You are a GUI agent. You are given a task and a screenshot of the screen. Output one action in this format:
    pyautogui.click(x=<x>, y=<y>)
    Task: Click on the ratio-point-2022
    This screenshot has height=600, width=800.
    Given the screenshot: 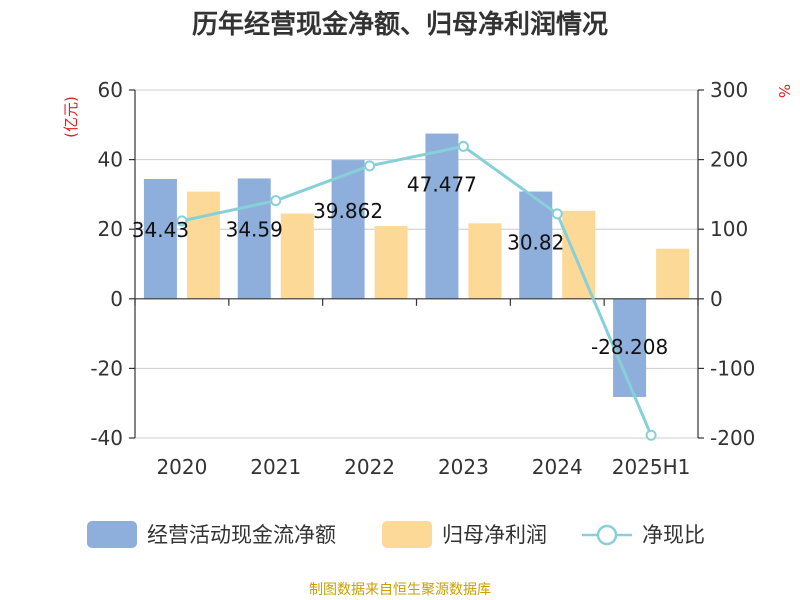 What is the action you would take?
    pyautogui.click(x=370, y=166)
    